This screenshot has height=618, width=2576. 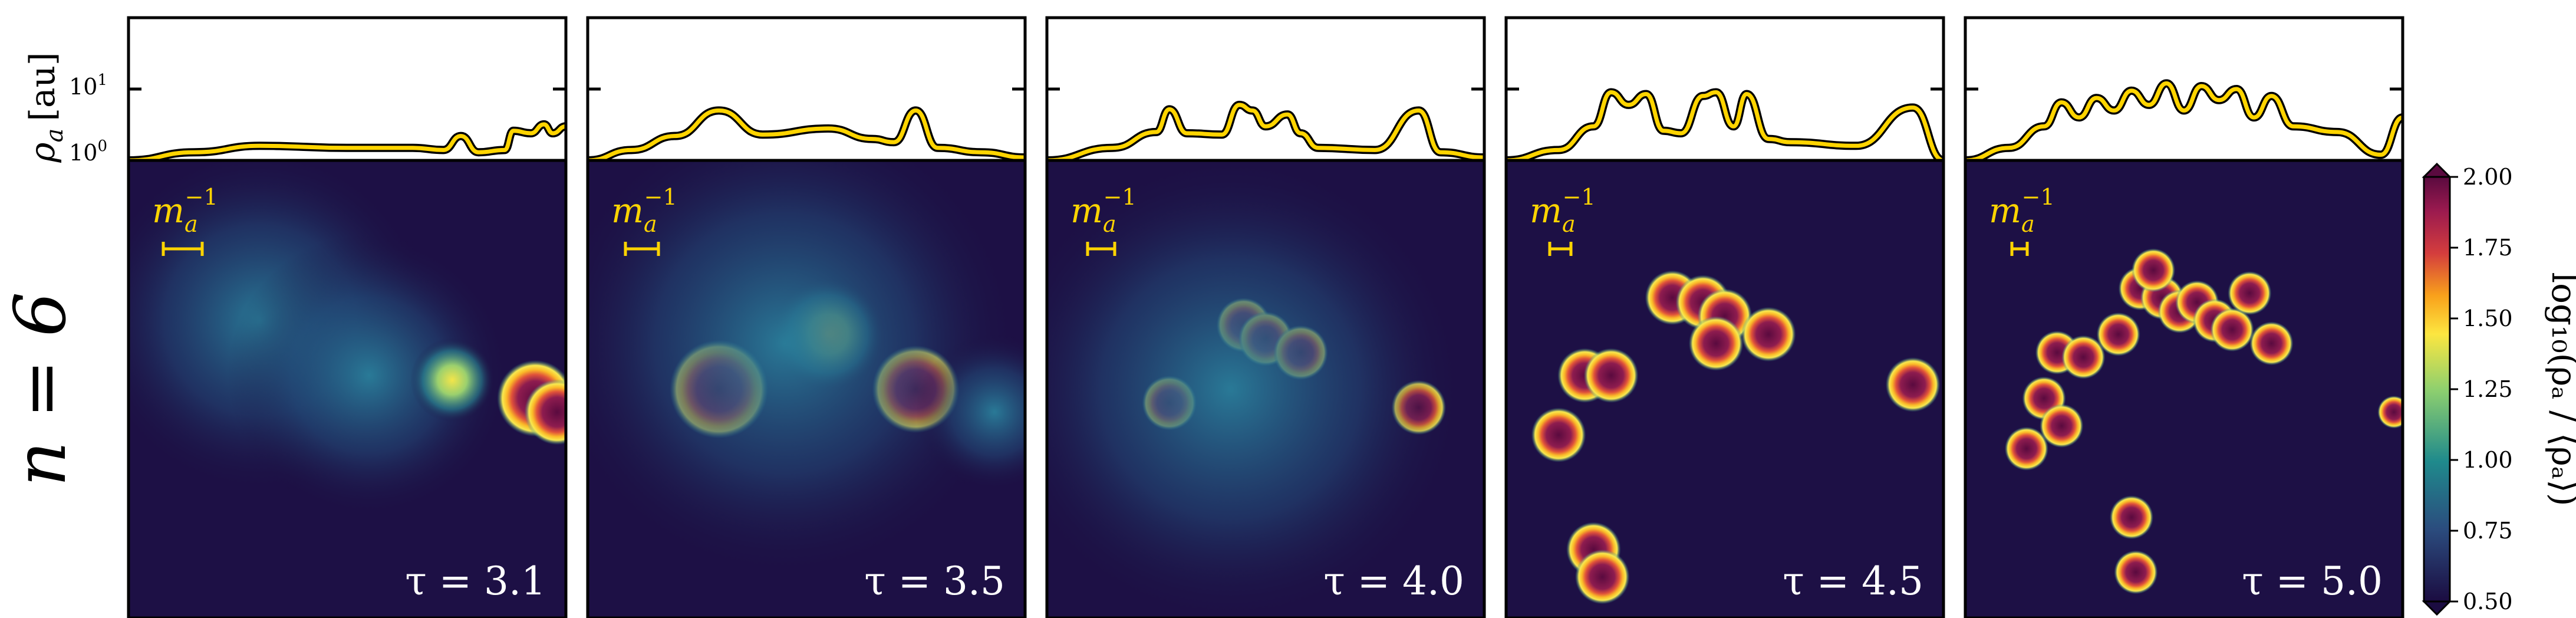 What do you see at coordinates (2312, 581) in the screenshot?
I see `tau-label-4: τ = 5.0` at bounding box center [2312, 581].